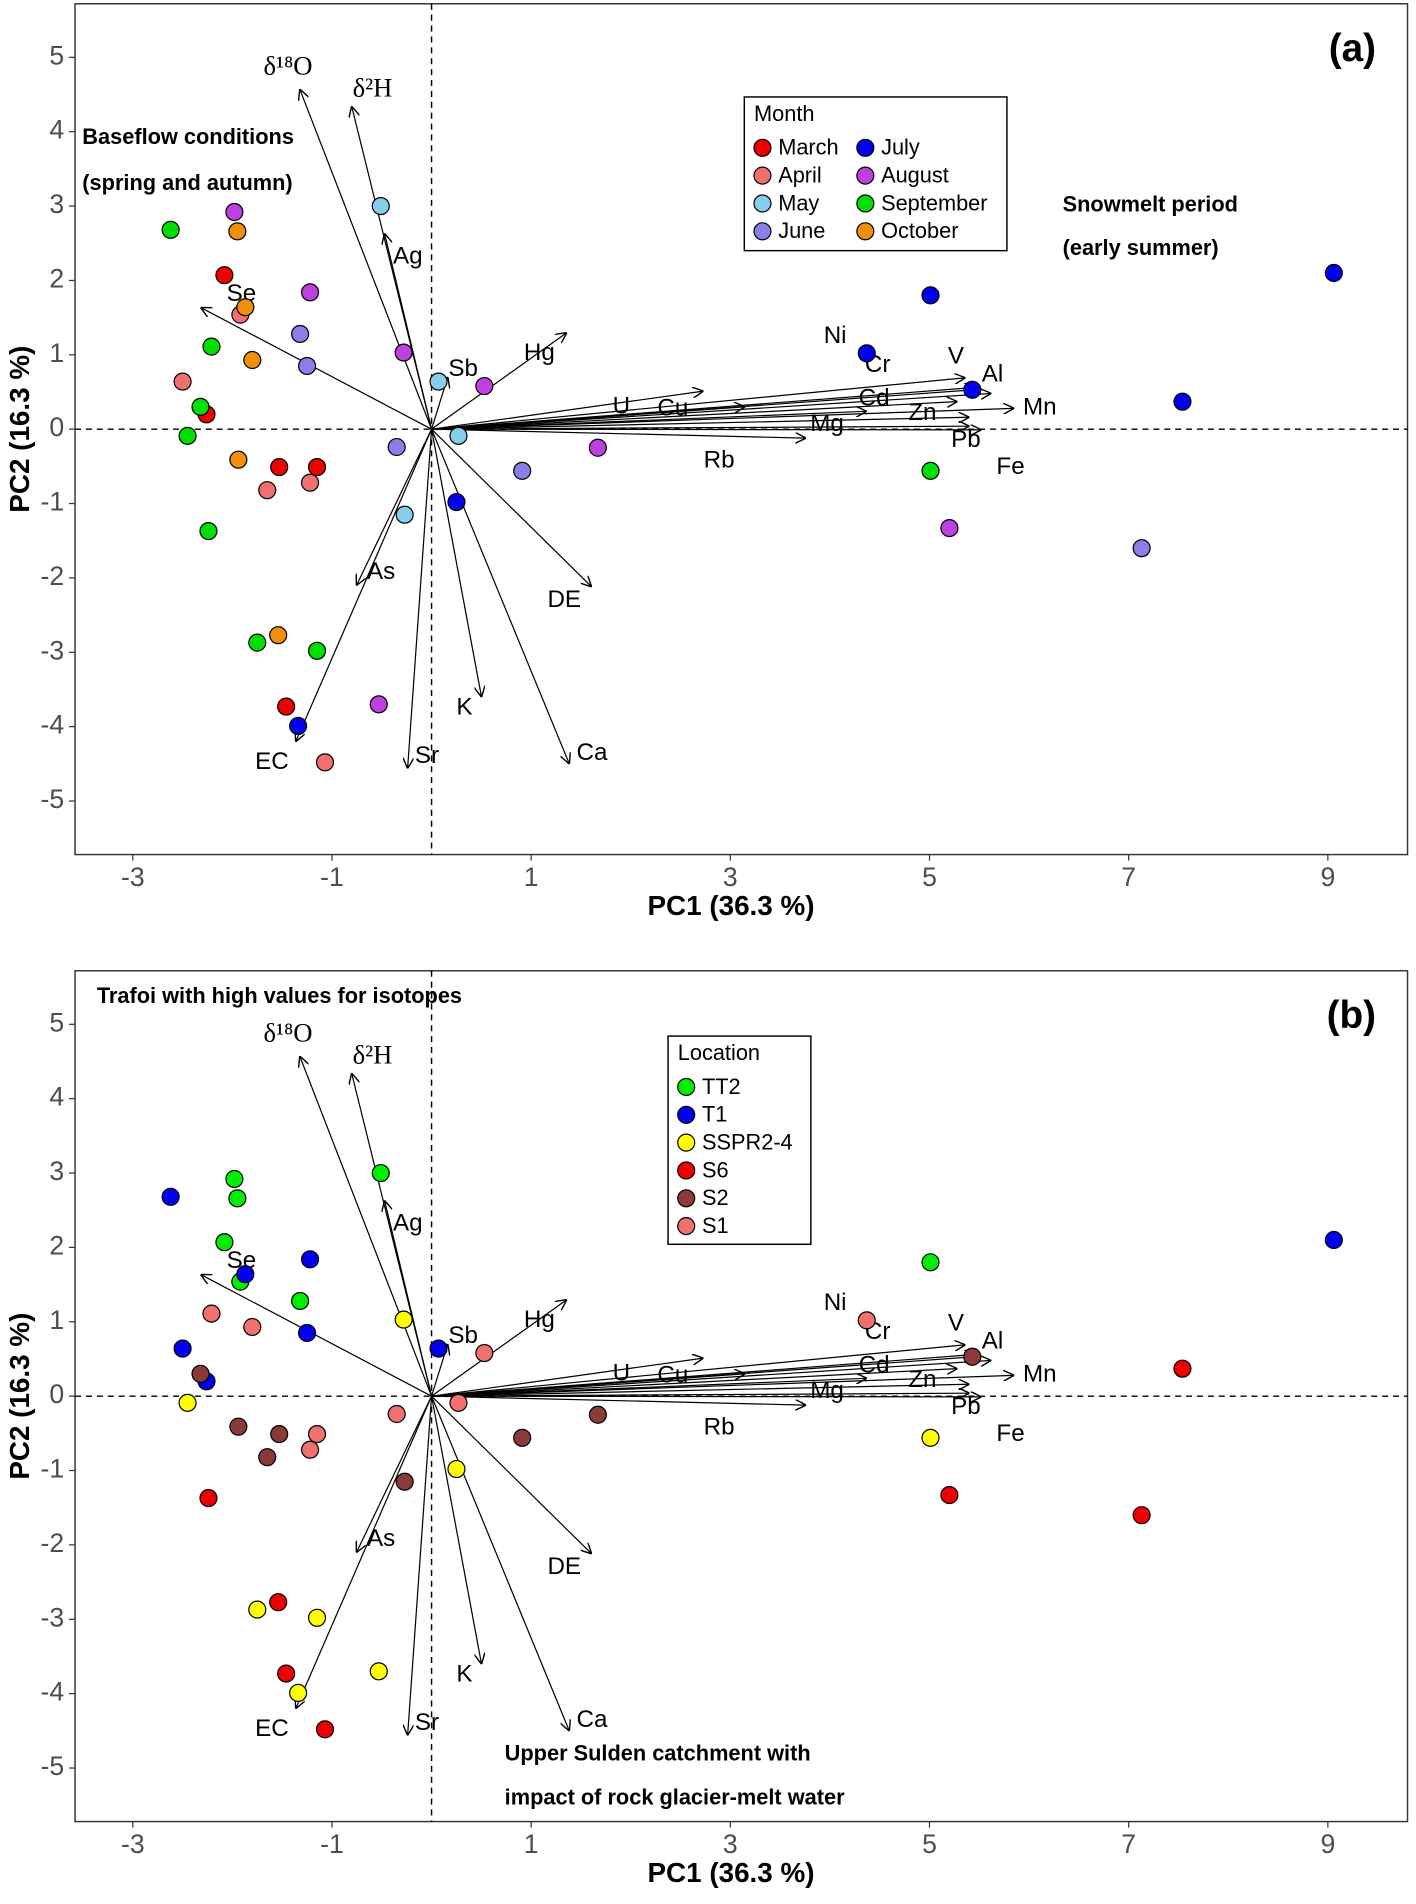 Image resolution: width=1416 pixels, height=1904 pixels. What do you see at coordinates (52, 650) in the screenshot?
I see `y-tick-label: -3` at bounding box center [52, 650].